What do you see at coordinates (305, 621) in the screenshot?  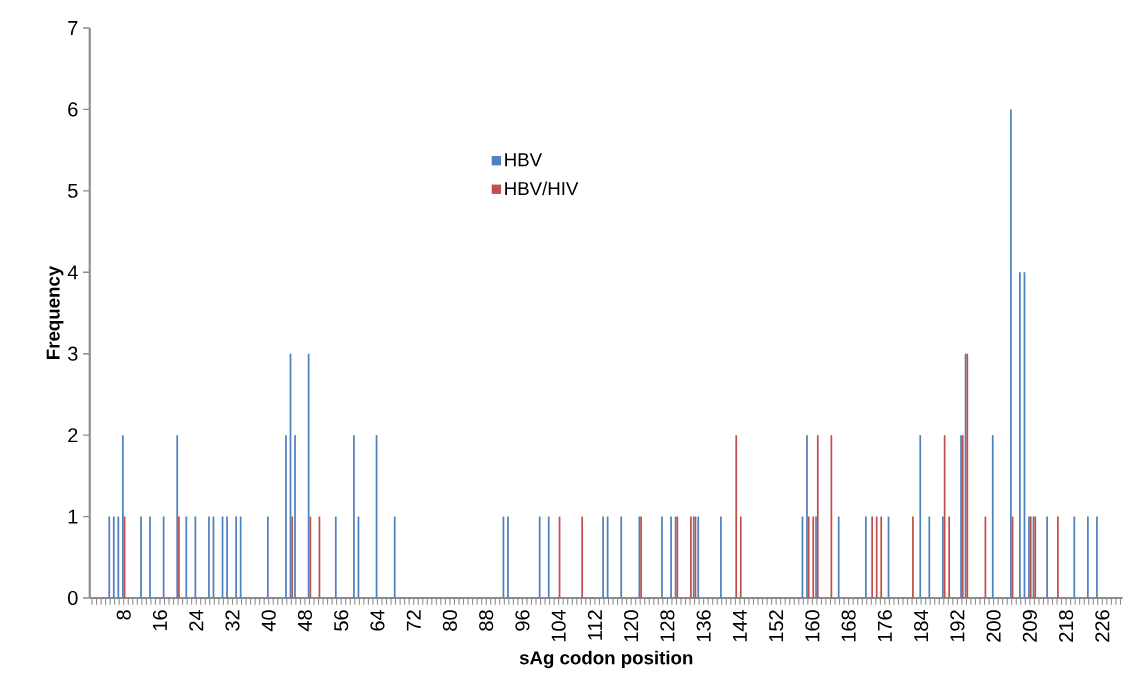 I see `x-tick-label: 48` at bounding box center [305, 621].